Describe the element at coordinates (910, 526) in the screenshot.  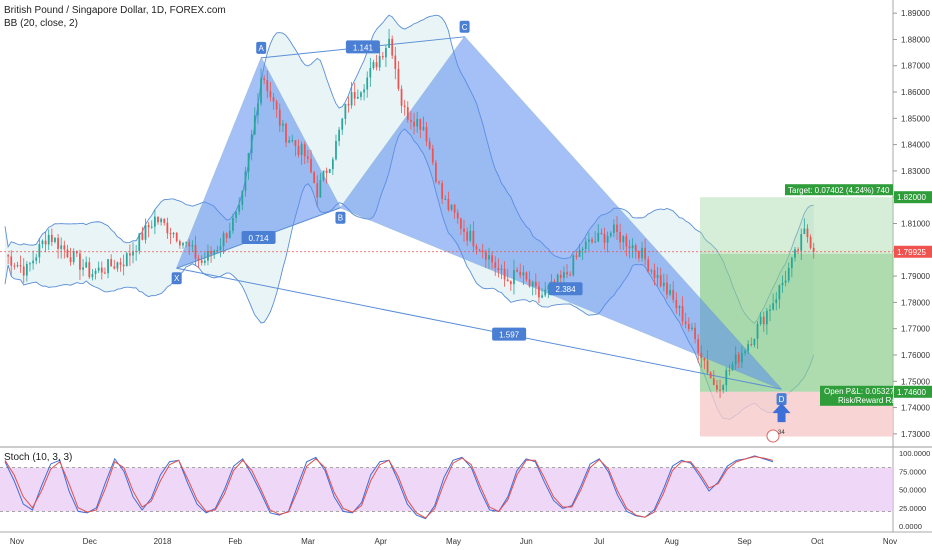
I see `stoch-tick-label: 0.0000` at that location.